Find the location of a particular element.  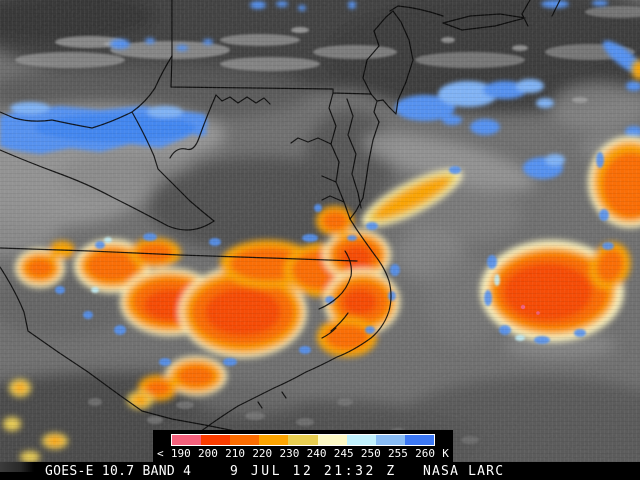

legend-tick-label: 250 is located at coordinates (370, 453).